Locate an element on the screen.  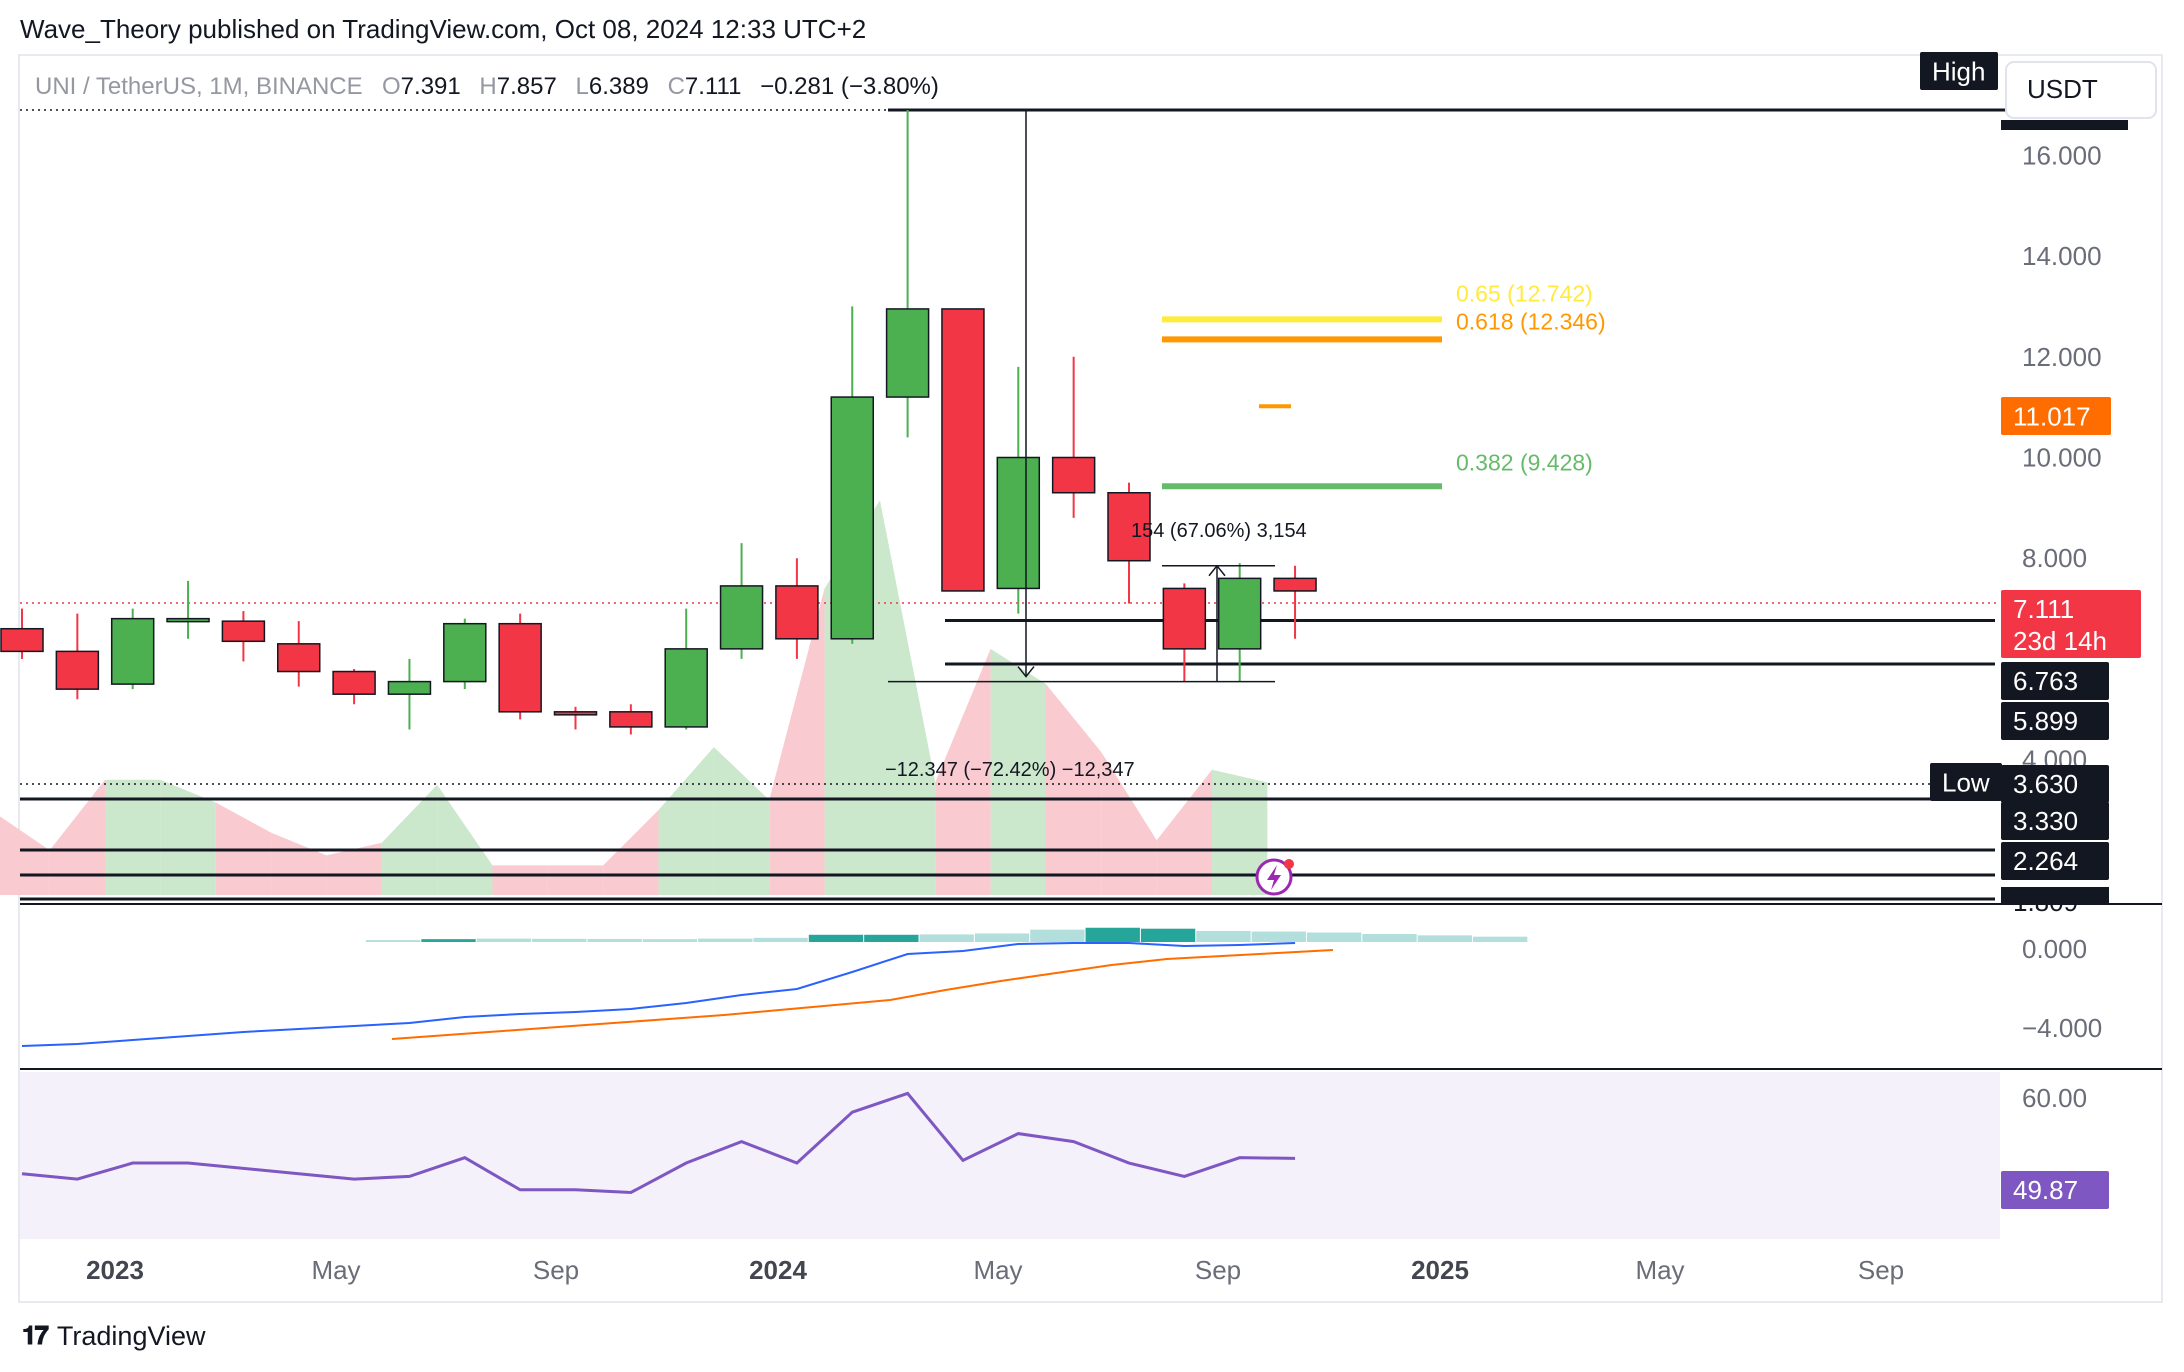
orange-price-badge: 11.017 is located at coordinates (2052, 416).